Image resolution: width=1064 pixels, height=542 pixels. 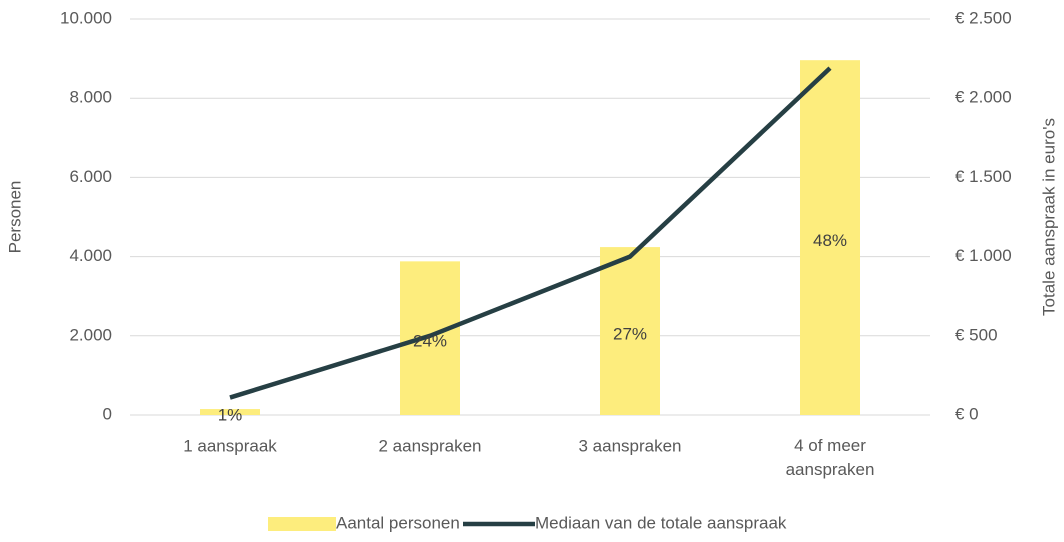 What do you see at coordinates (398, 522) in the screenshot?
I see `legend-label: Aantal personen` at bounding box center [398, 522].